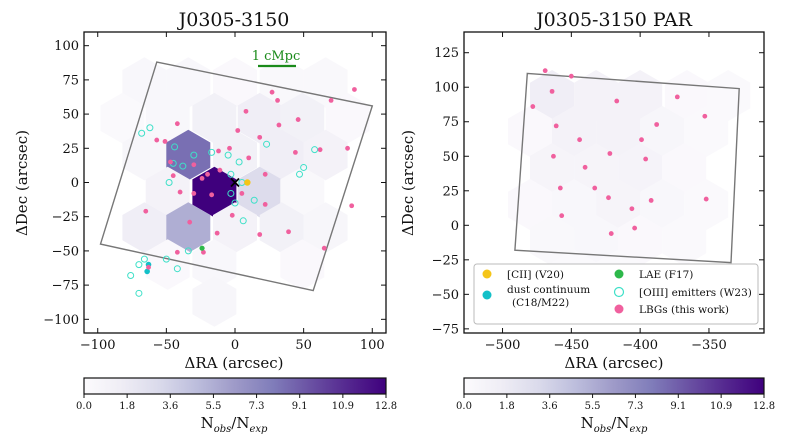  What do you see at coordinates (487, 295) in the screenshot?
I see `legend-dust-marker` at bounding box center [487, 295].